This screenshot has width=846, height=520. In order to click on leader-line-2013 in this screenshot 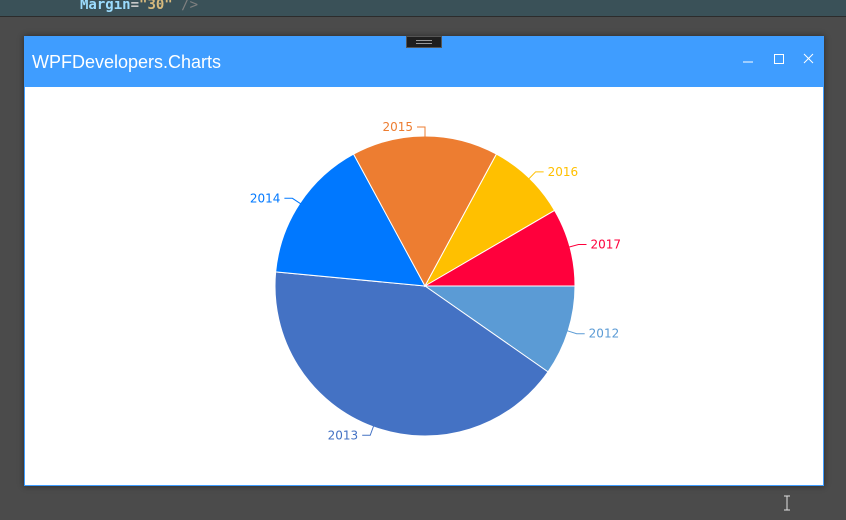, I will do `click(368, 430)`.